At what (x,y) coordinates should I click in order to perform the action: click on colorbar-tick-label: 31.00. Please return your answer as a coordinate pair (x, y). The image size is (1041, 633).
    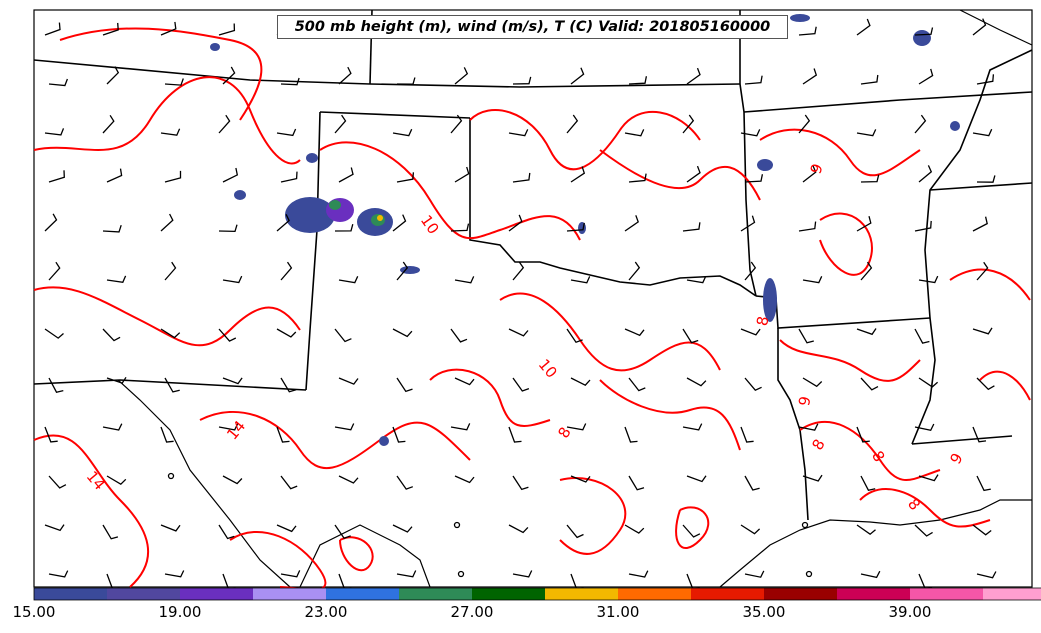
    Looking at the image, I should click on (618, 612).